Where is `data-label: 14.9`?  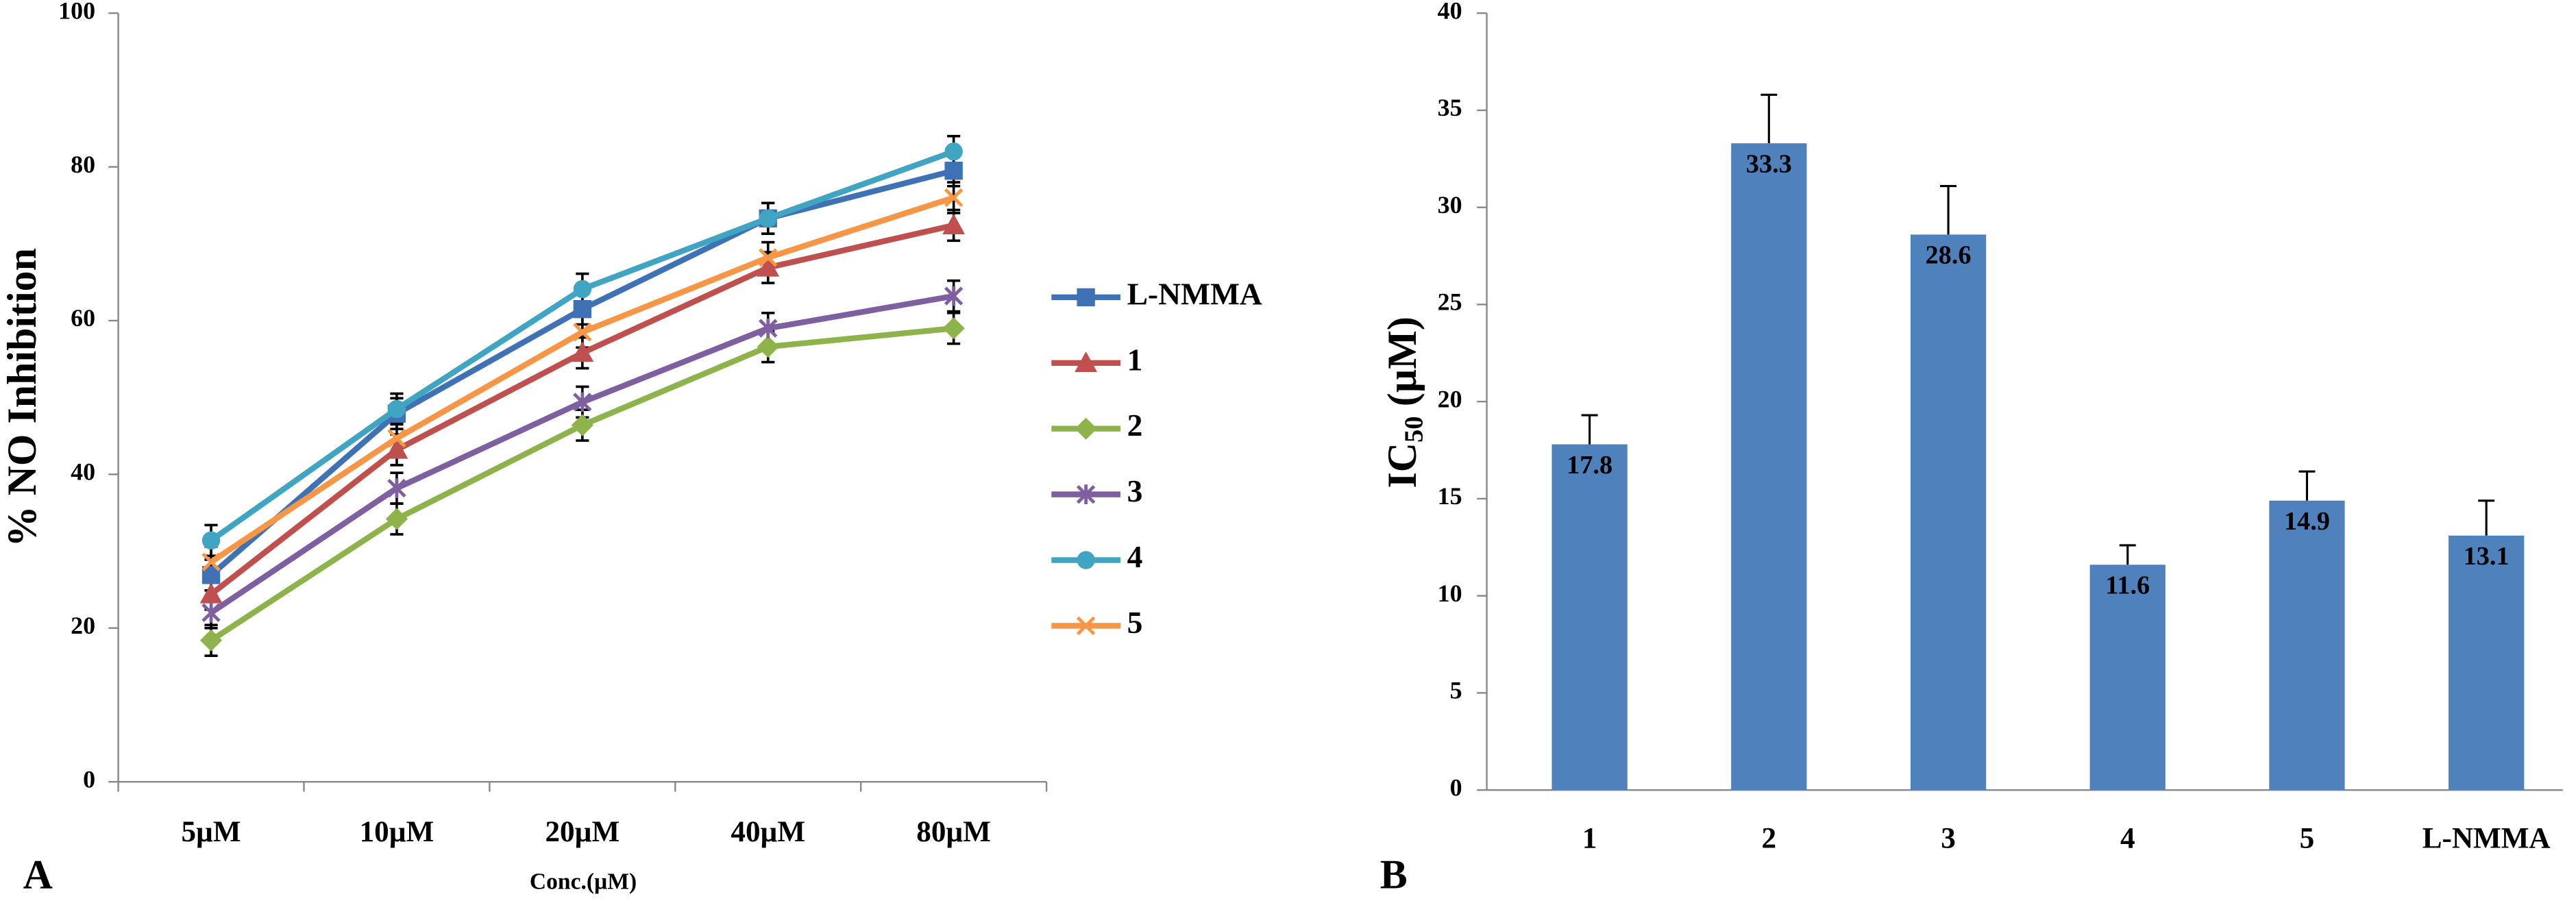
data-label: 14.9 is located at coordinates (2307, 521).